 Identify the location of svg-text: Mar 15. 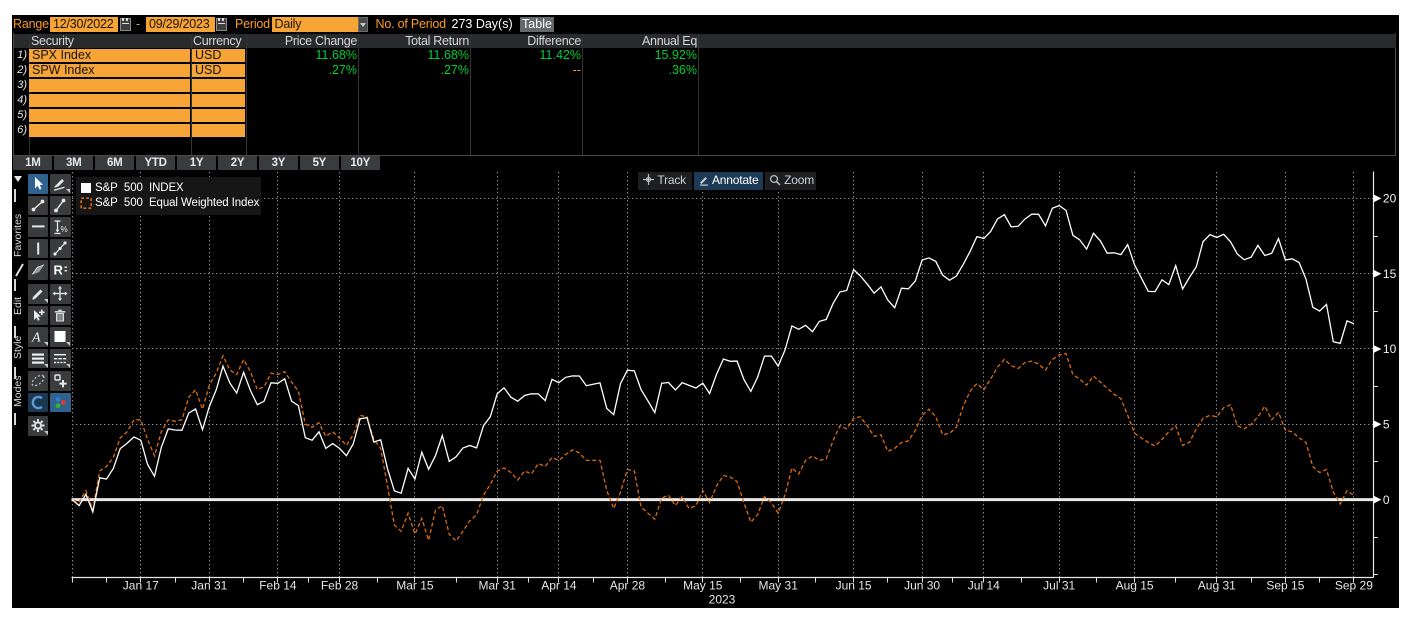
(415, 586).